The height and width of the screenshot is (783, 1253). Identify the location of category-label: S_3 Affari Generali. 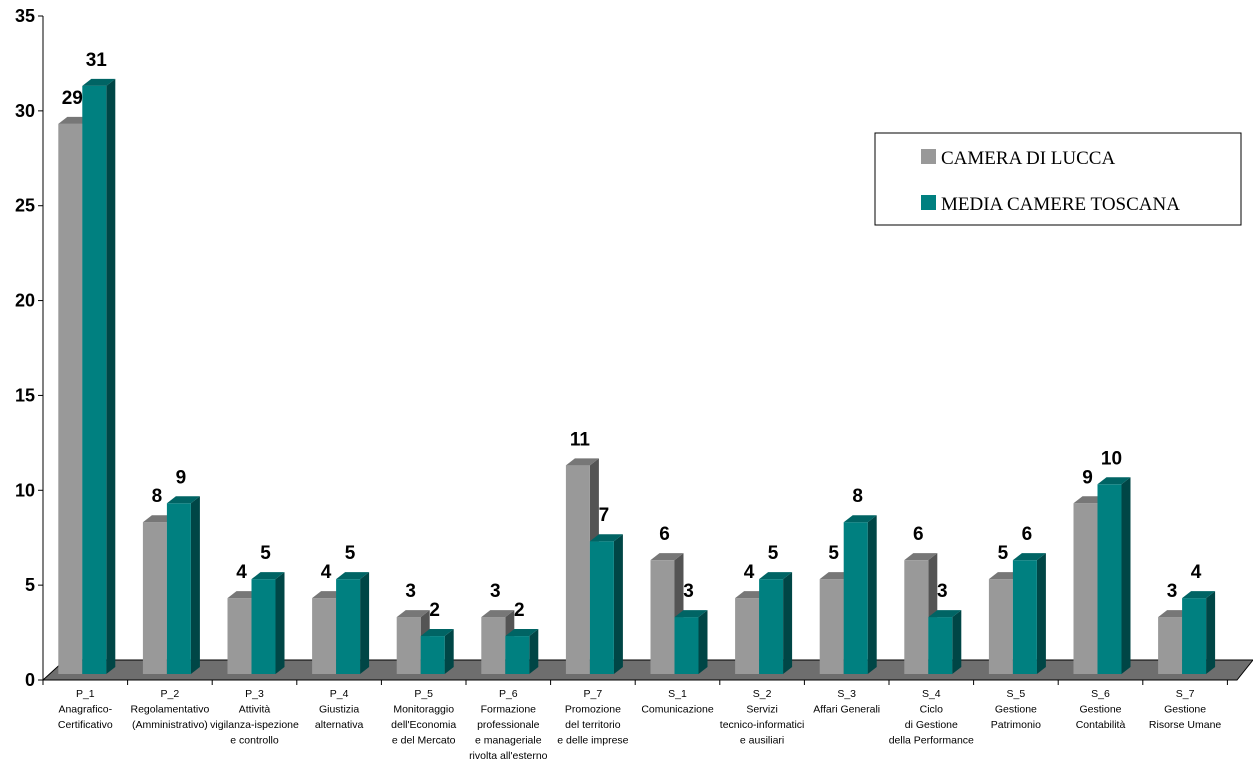
(846, 702).